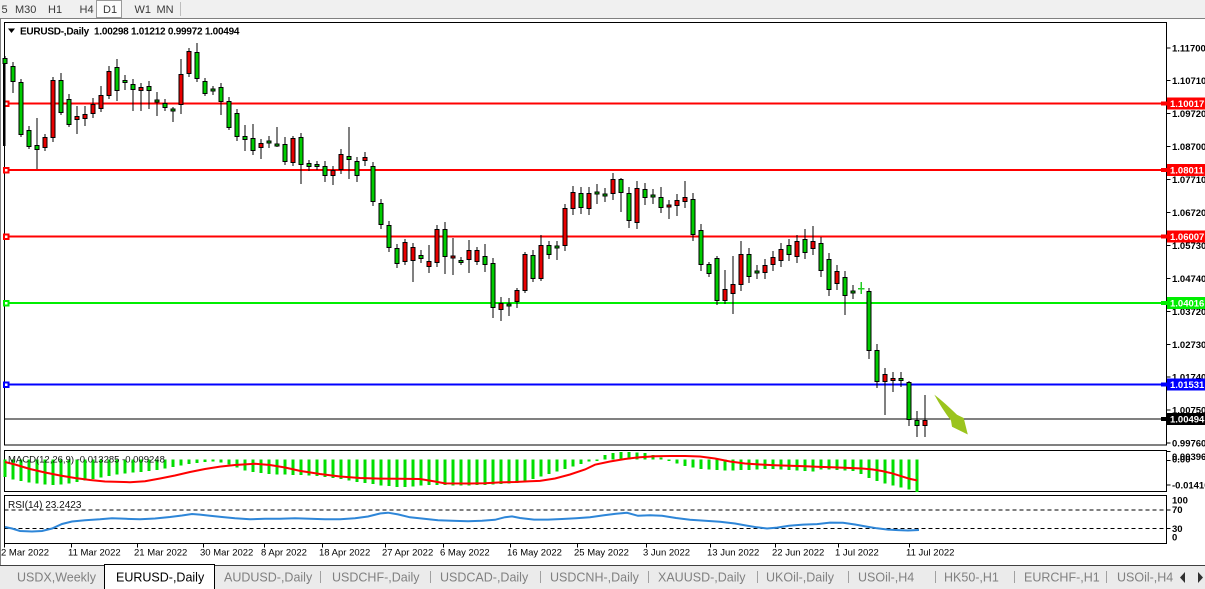  Describe the element at coordinates (1188, 444) in the screenshot. I see `svg-text: 0.99760` at that location.